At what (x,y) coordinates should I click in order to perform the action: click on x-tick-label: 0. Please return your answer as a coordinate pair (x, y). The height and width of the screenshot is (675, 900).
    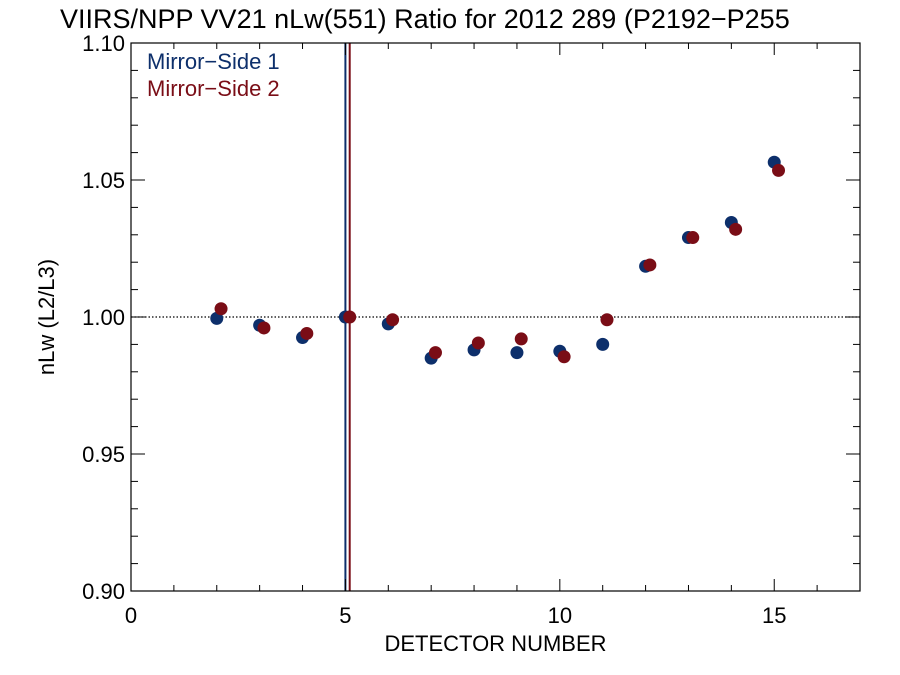
    Looking at the image, I should click on (131, 615).